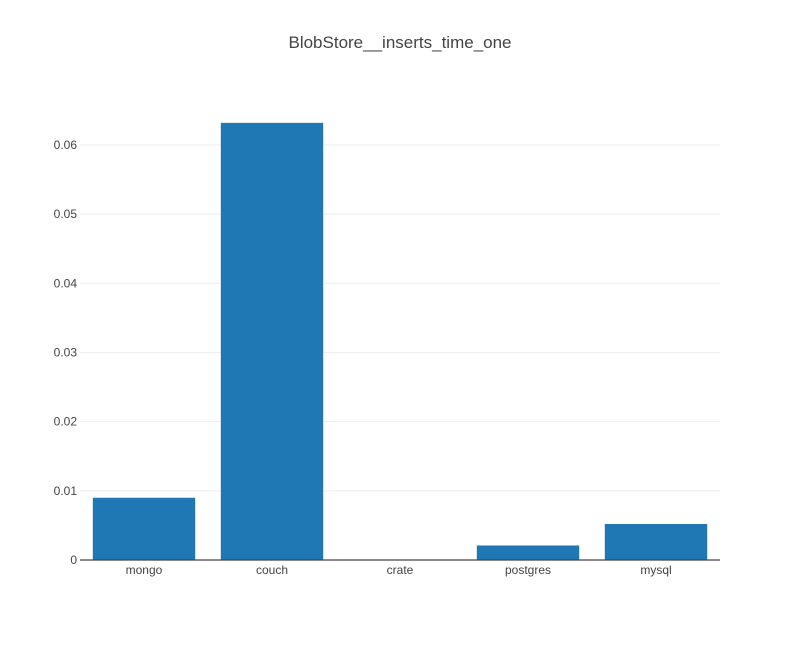  Describe the element at coordinates (66, 491) in the screenshot. I see `y-tick-label: 0.01` at that location.